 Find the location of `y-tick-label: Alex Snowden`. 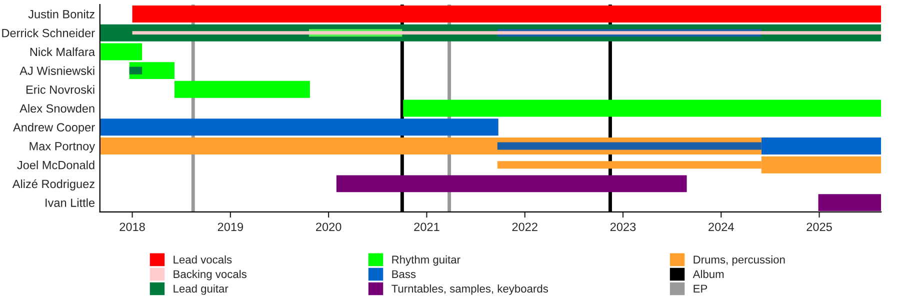

y-tick-label: Alex Snowden is located at coordinates (57, 108).